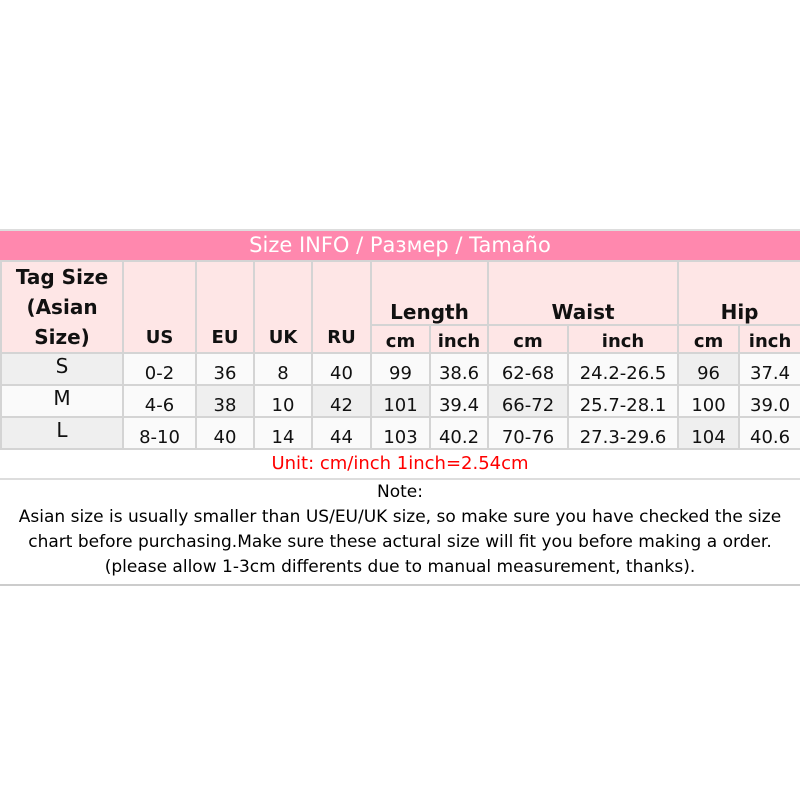  What do you see at coordinates (623, 369) in the screenshot?
I see `table-cell: 24.2-26.5` at bounding box center [623, 369].